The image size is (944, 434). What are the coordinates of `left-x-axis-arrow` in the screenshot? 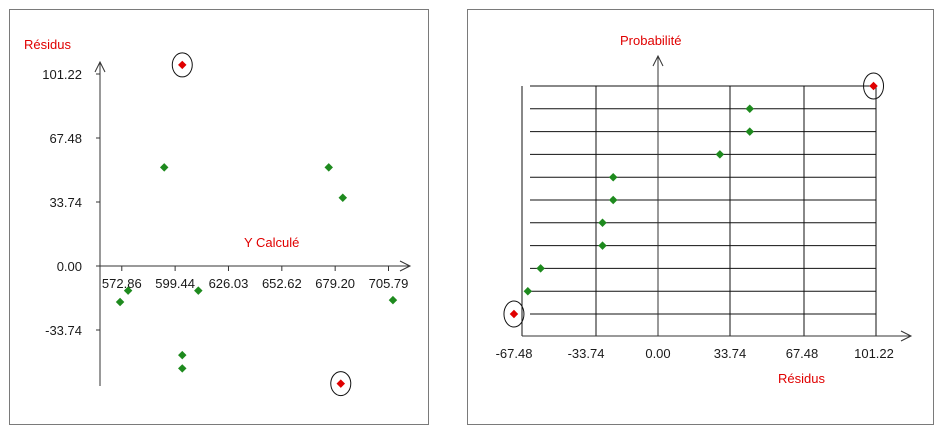 It's located at (405, 266).